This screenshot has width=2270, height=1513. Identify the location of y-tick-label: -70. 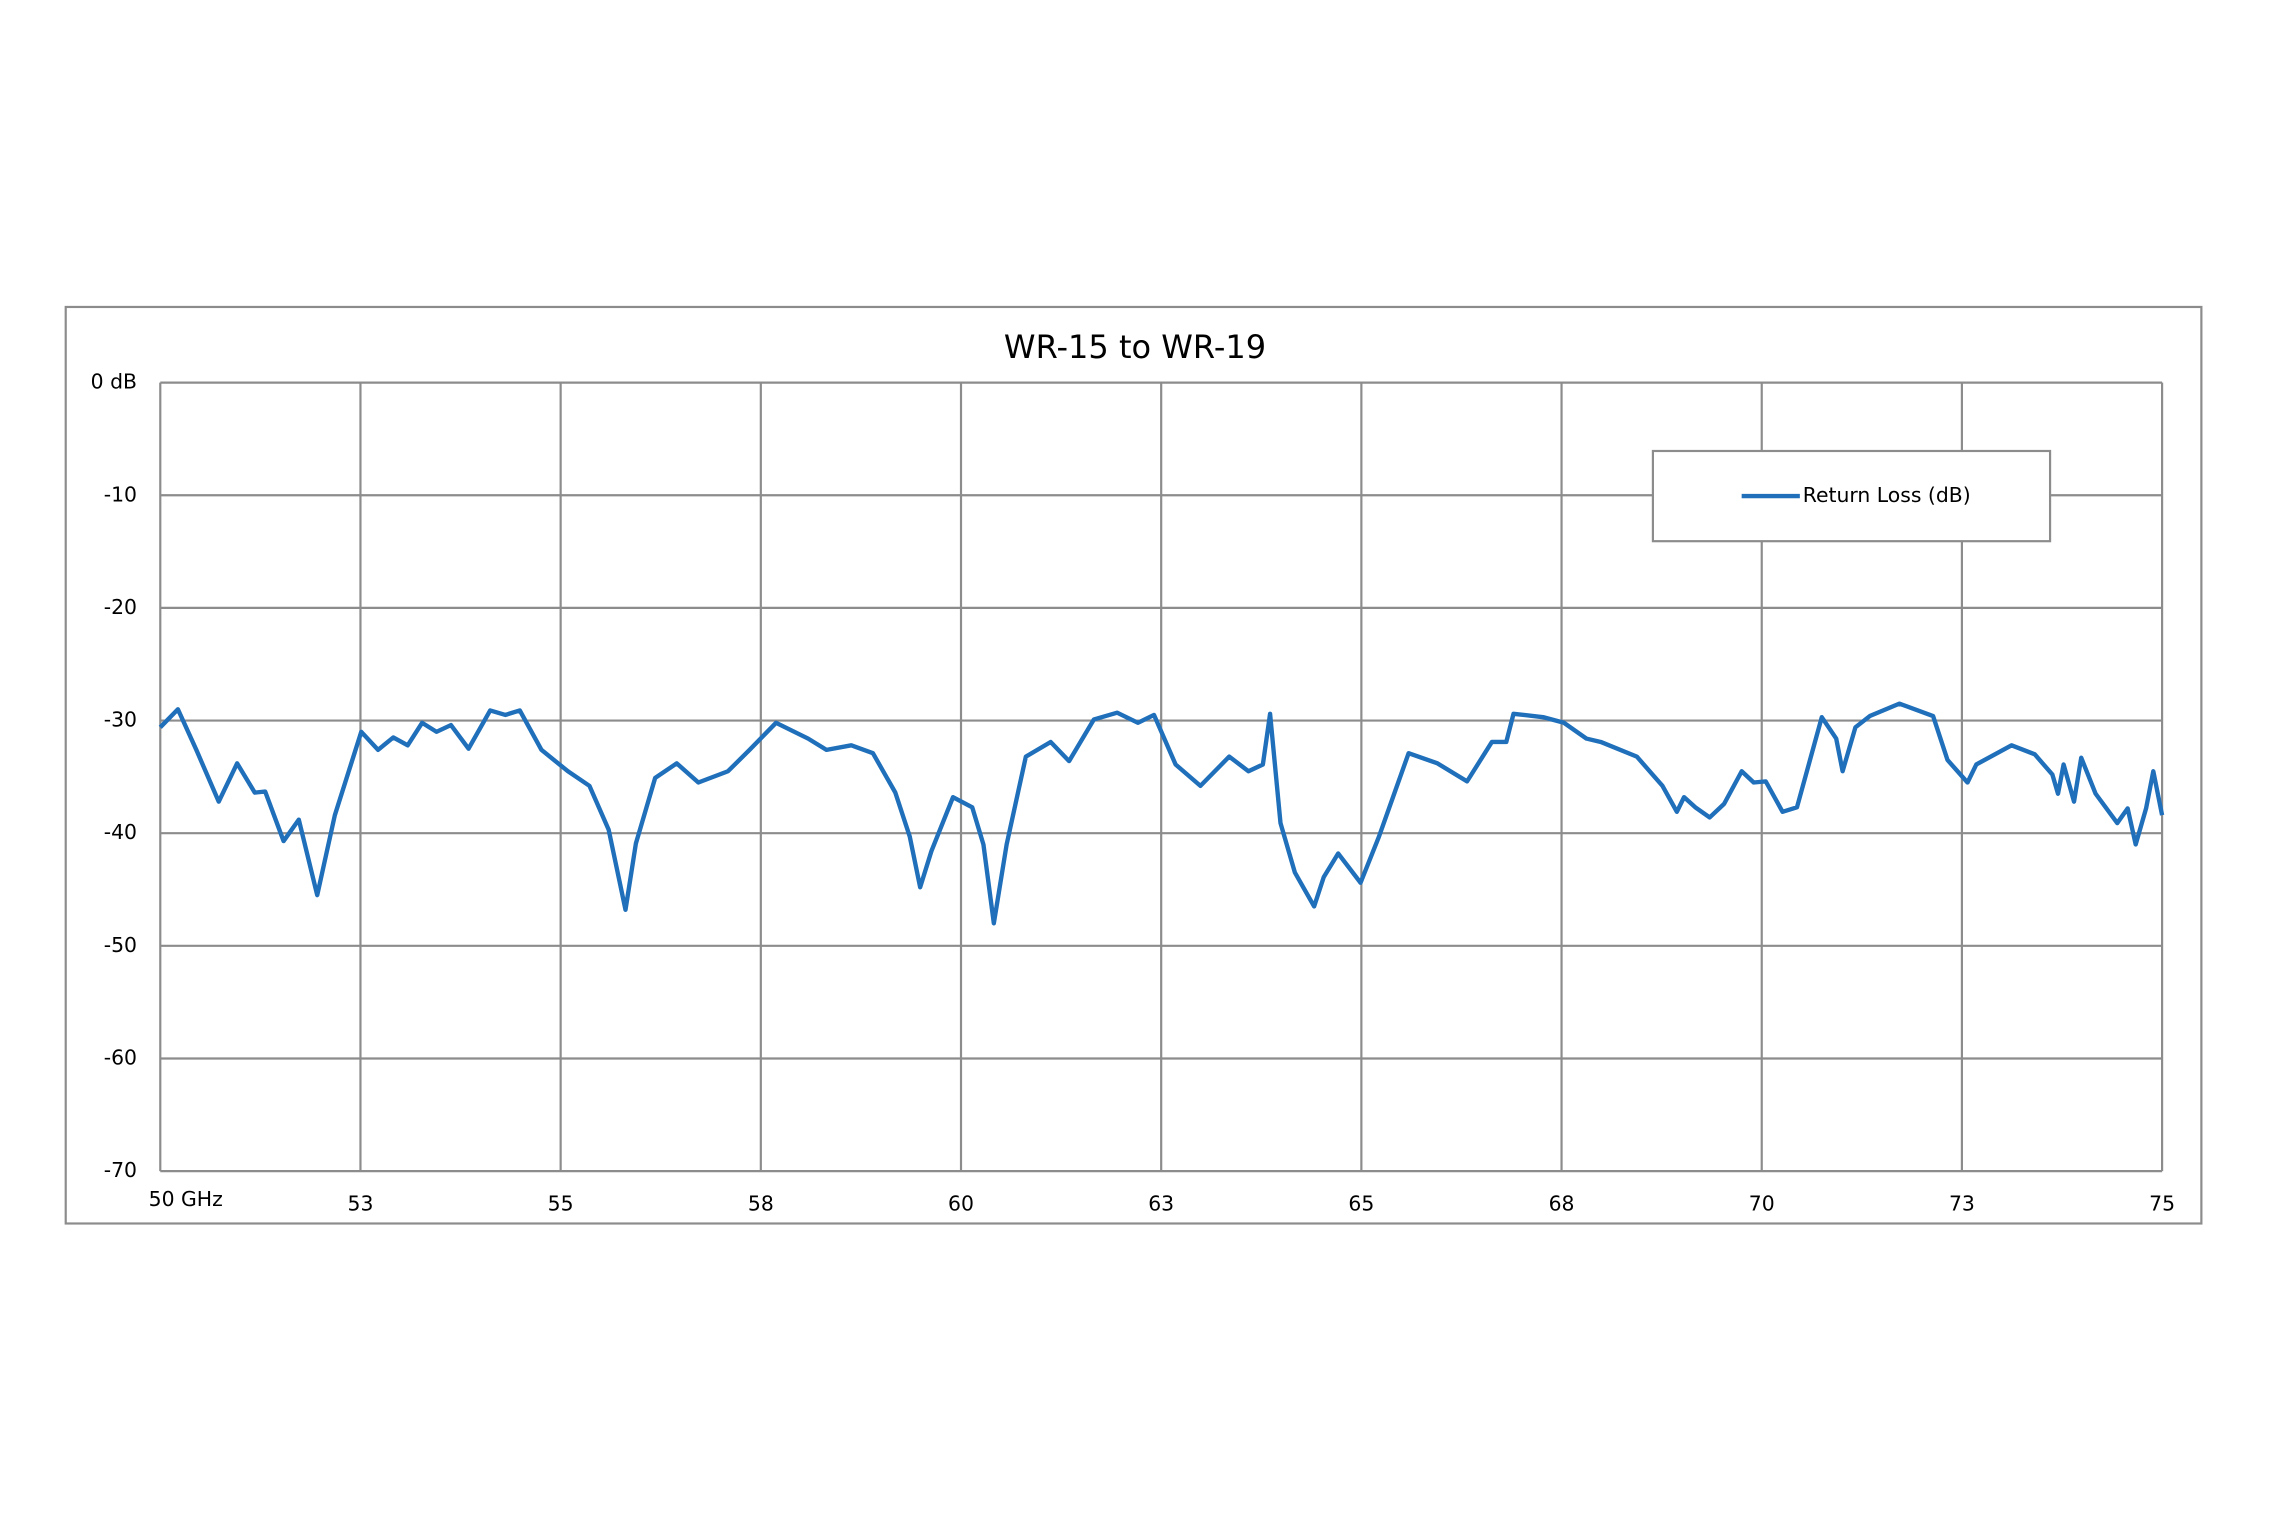
(120, 1170).